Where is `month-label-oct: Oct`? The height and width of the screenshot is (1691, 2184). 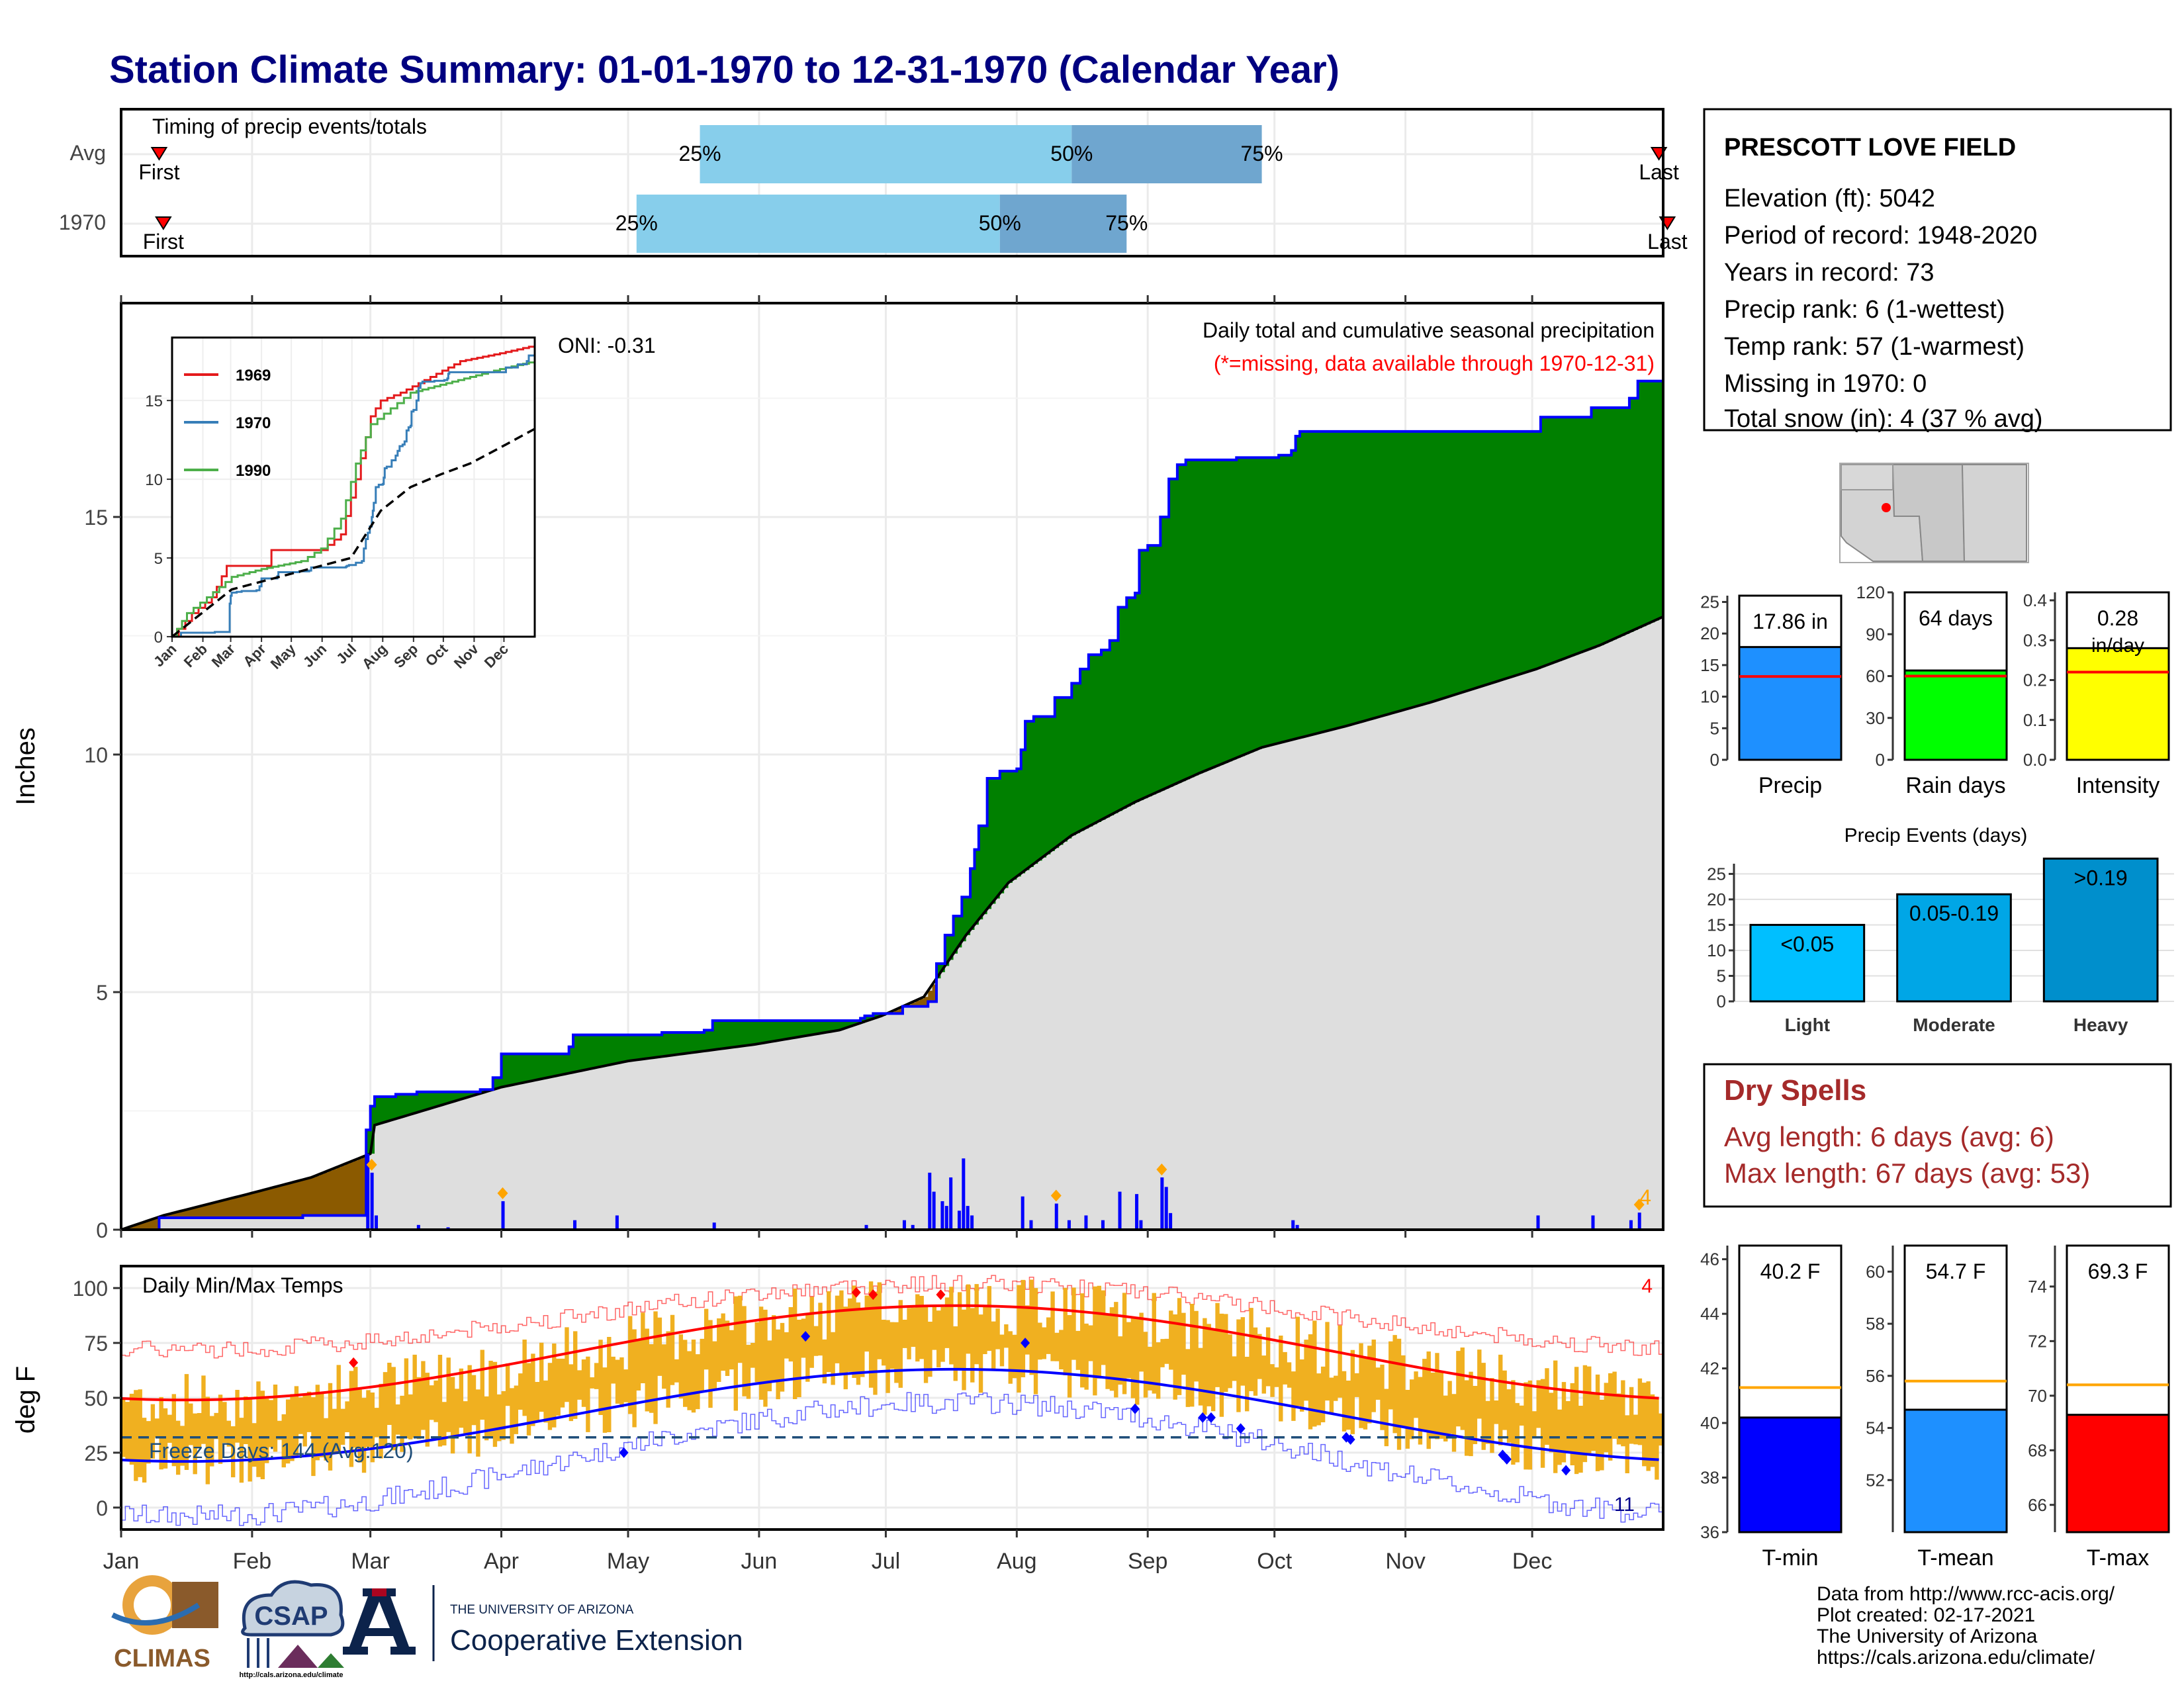
month-label-oct: Oct is located at coordinates (1274, 1561).